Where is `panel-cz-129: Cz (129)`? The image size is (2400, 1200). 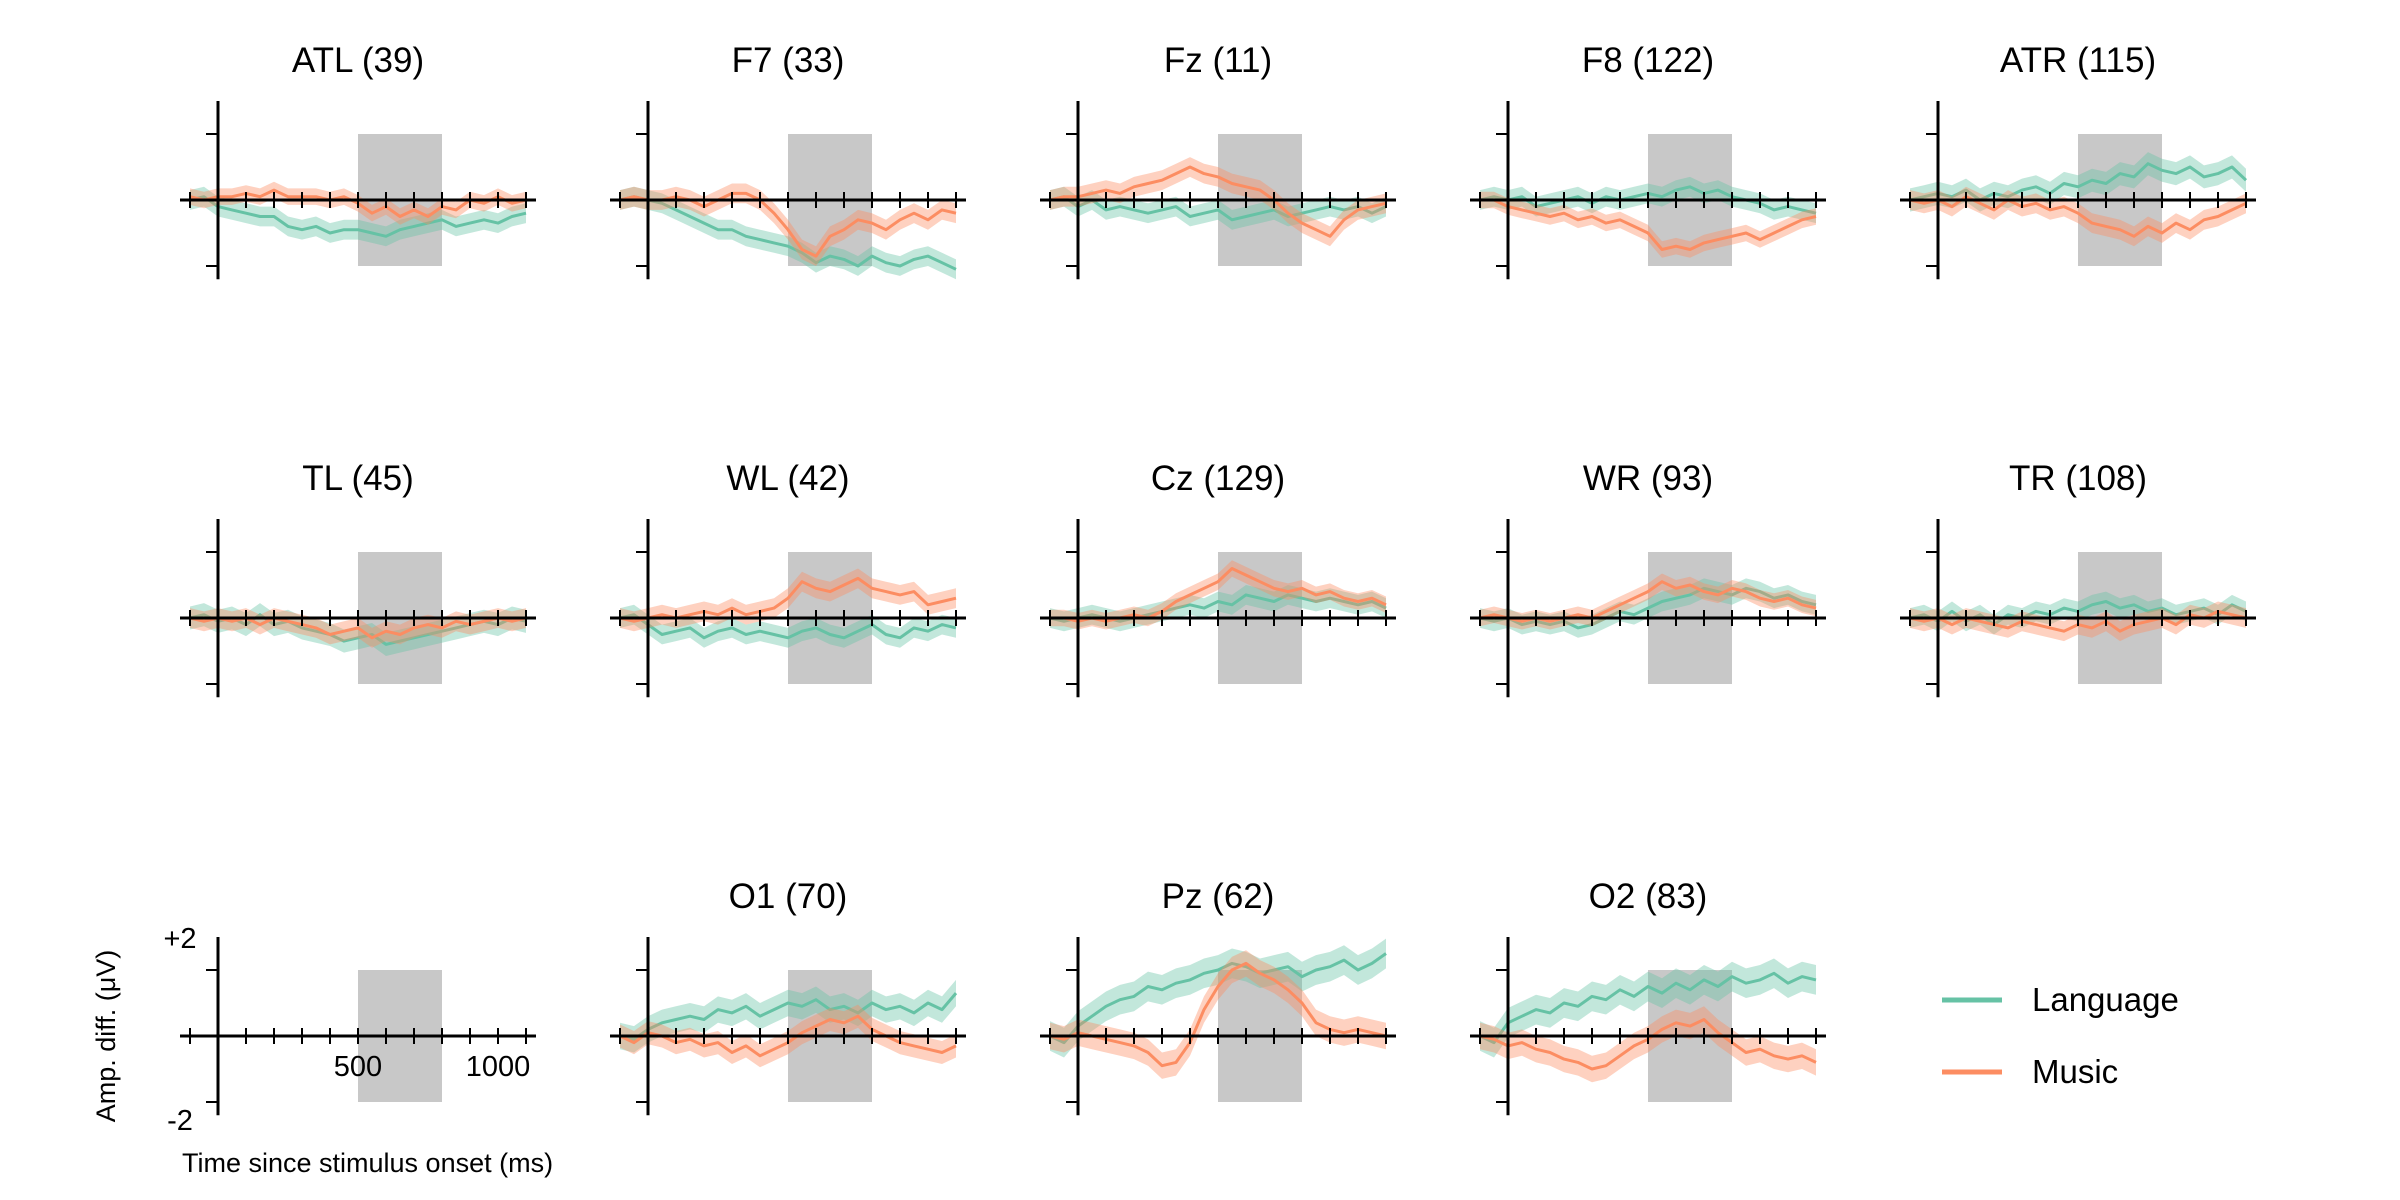
panel-cz-129: Cz (129) is located at coordinates (1218, 578).